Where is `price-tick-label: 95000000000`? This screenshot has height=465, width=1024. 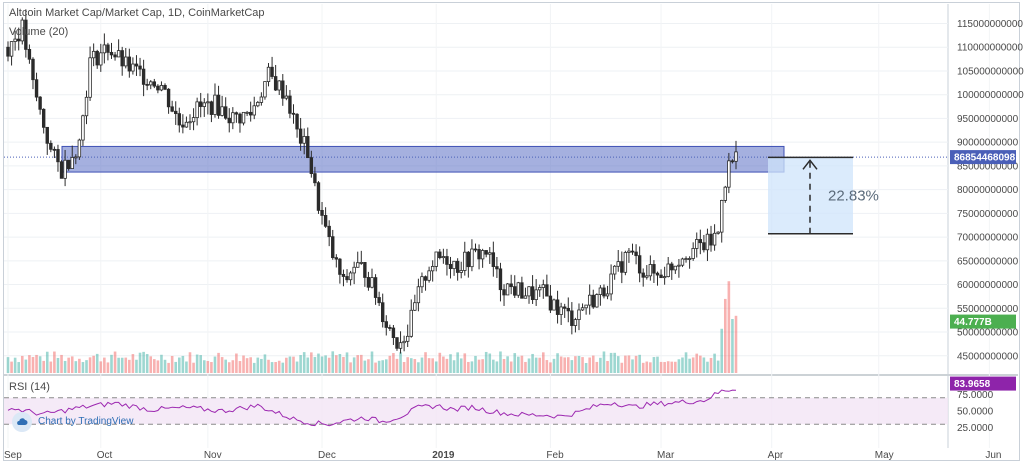 price-tick-label: 95000000000 is located at coordinates (988, 119).